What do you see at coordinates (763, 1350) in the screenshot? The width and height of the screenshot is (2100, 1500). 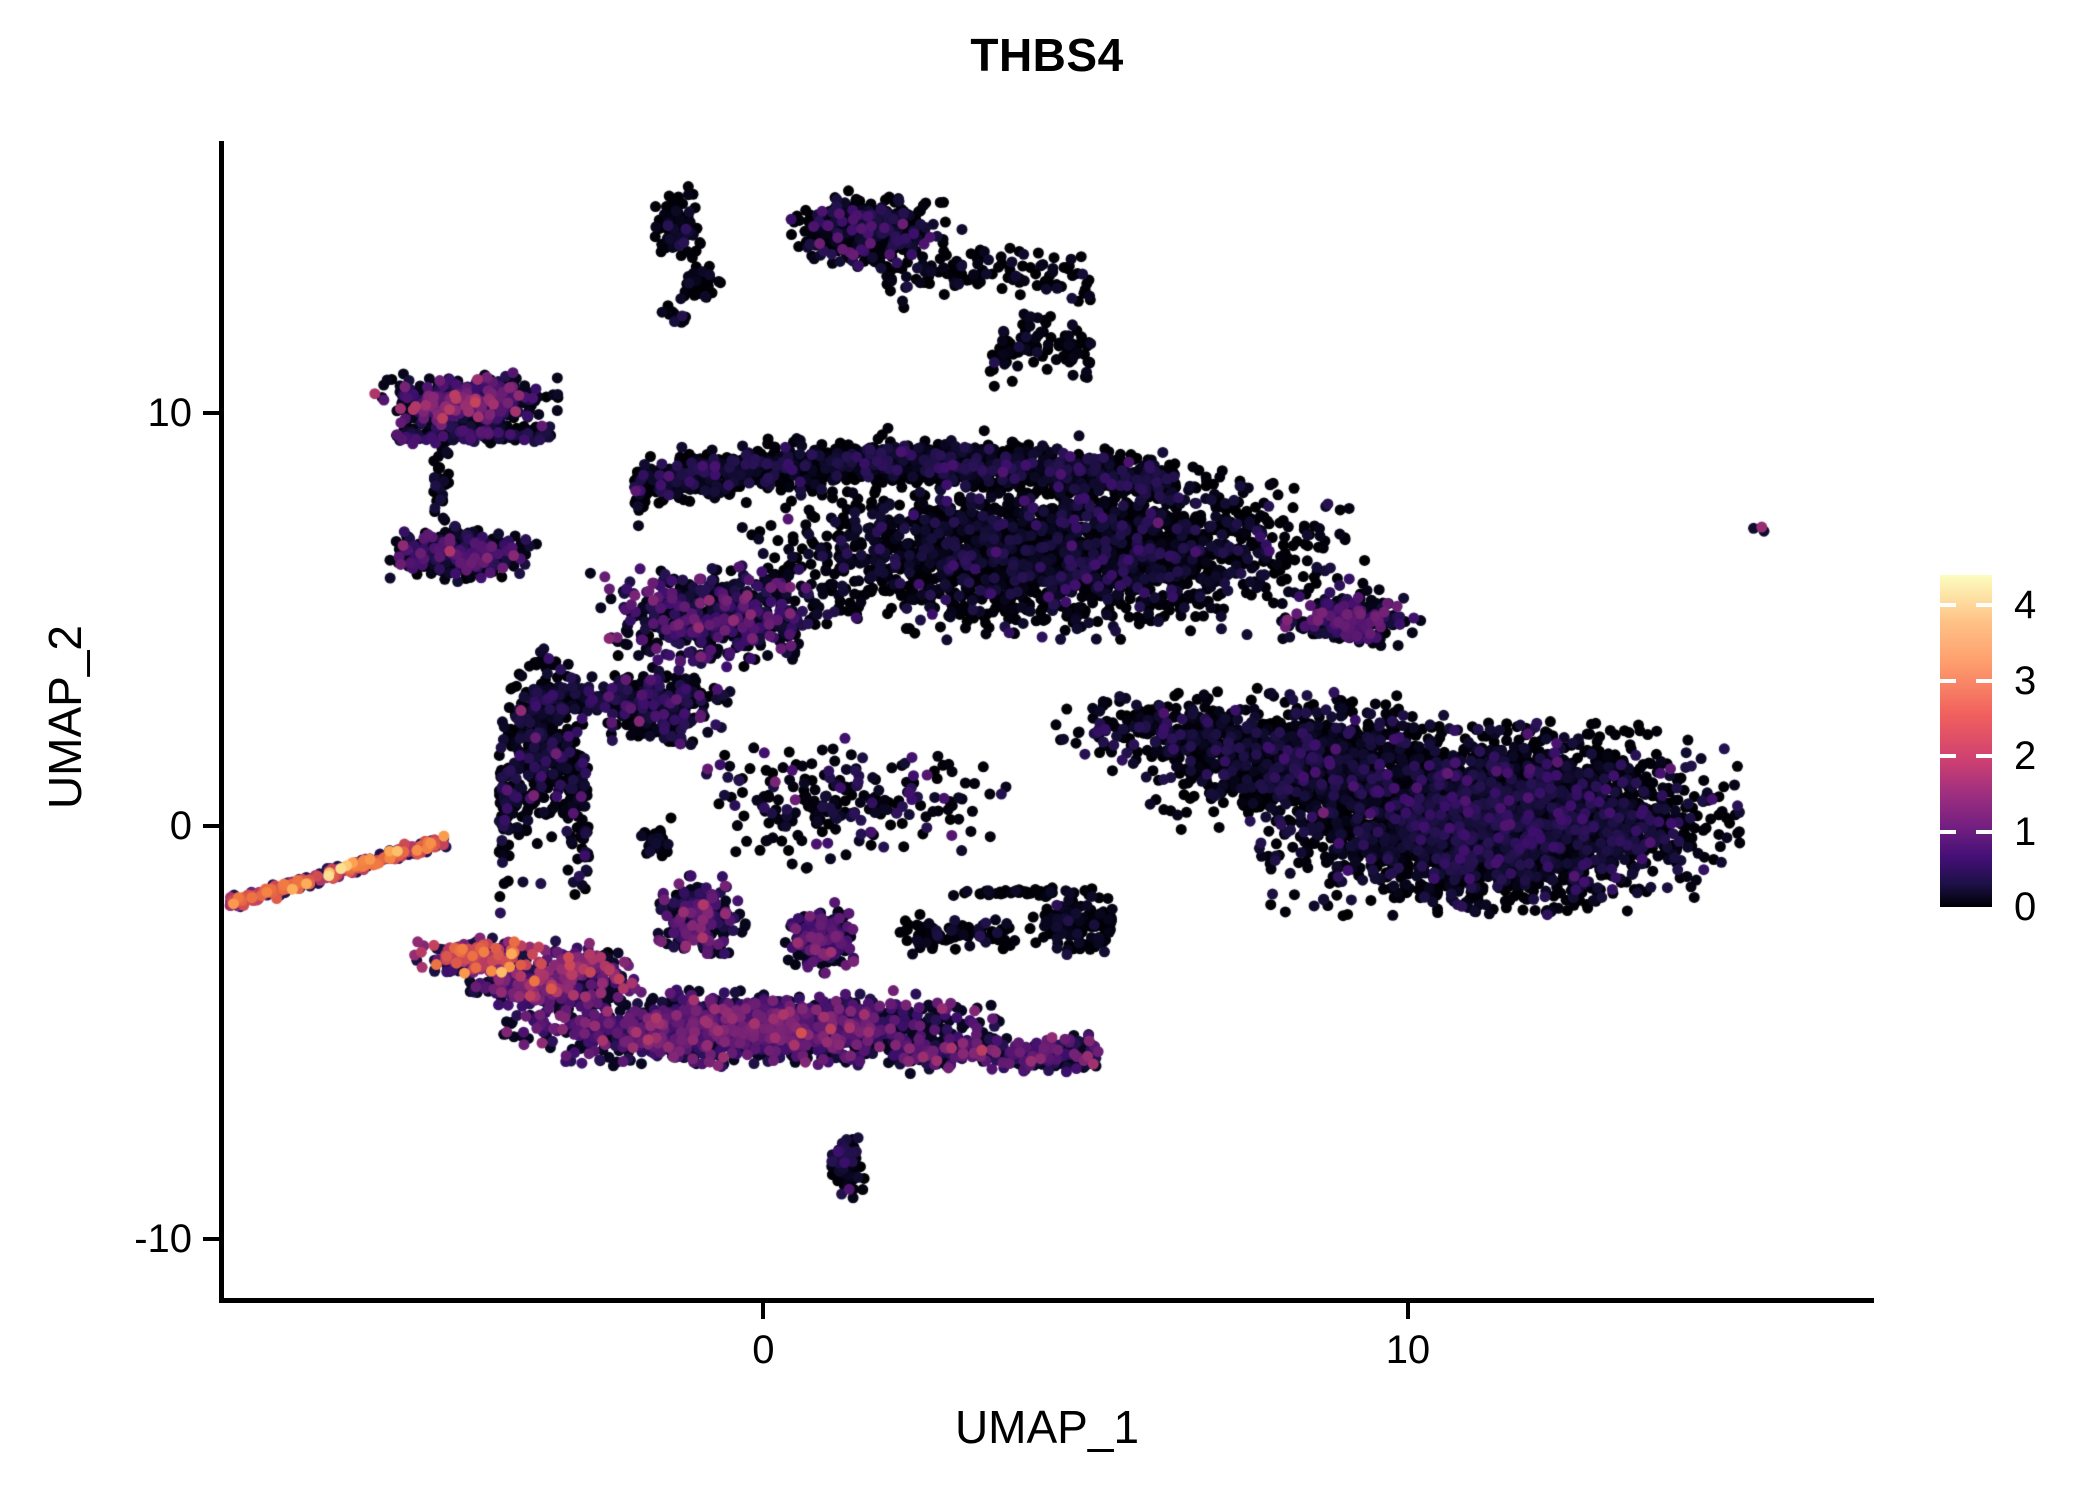 I see `x-tick-label: 0` at bounding box center [763, 1350].